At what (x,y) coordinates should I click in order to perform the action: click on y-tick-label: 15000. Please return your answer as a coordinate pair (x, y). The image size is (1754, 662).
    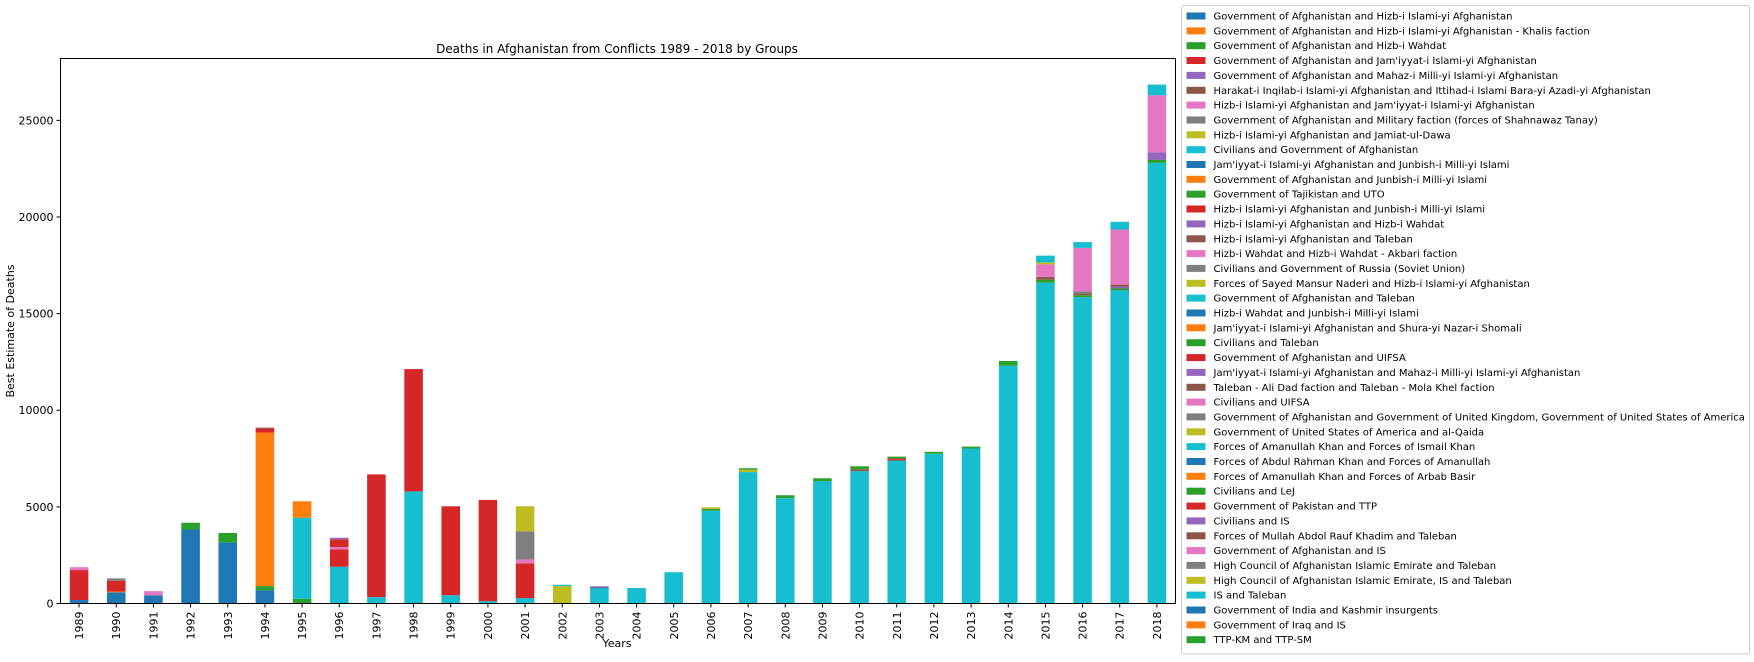
    Looking at the image, I should click on (36, 314).